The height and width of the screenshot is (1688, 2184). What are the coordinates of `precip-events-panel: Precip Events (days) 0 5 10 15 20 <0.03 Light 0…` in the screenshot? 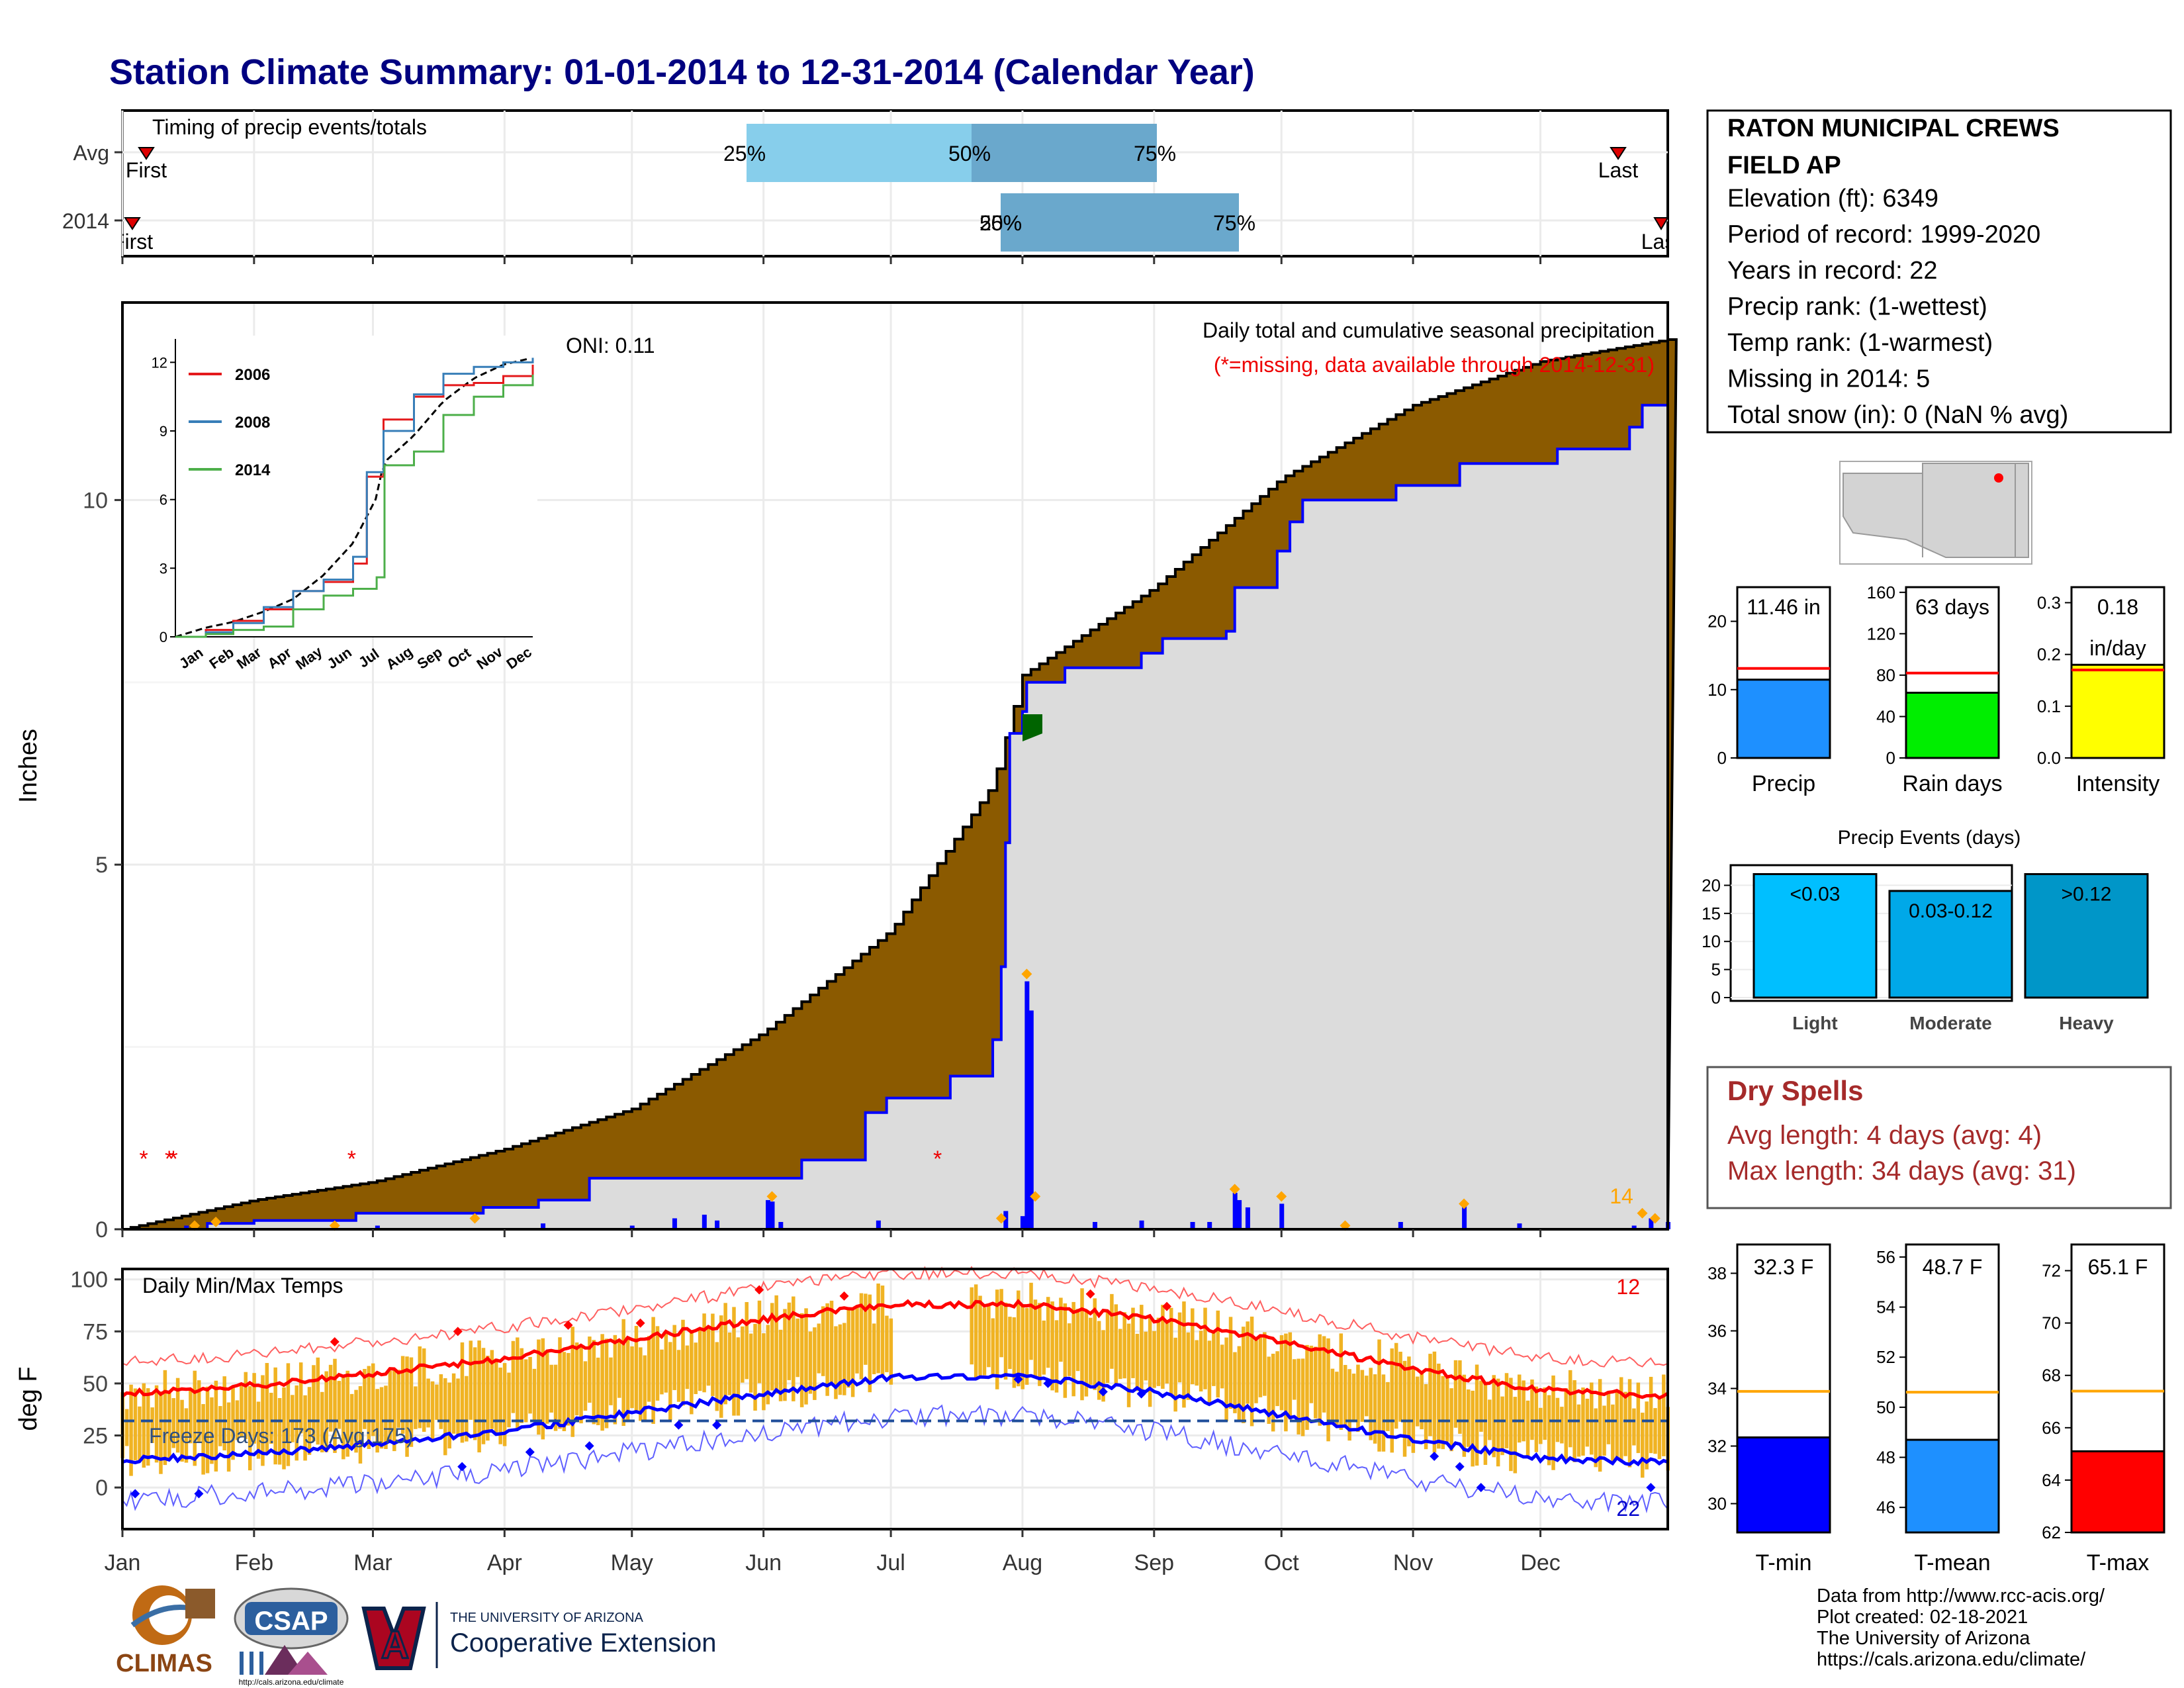 It's located at (1925, 930).